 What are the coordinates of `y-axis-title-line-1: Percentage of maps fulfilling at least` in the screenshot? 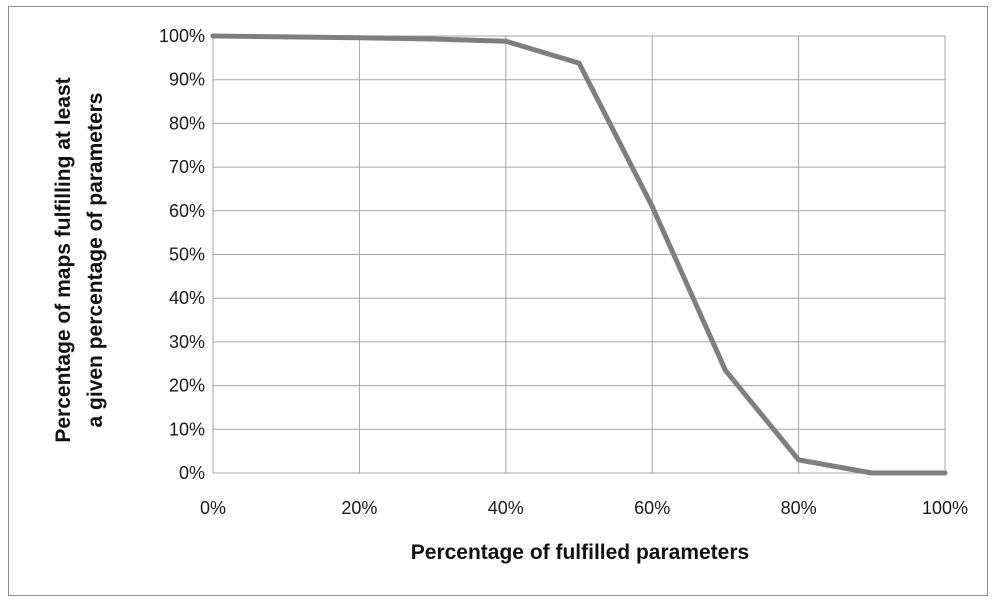 It's located at (63, 259).